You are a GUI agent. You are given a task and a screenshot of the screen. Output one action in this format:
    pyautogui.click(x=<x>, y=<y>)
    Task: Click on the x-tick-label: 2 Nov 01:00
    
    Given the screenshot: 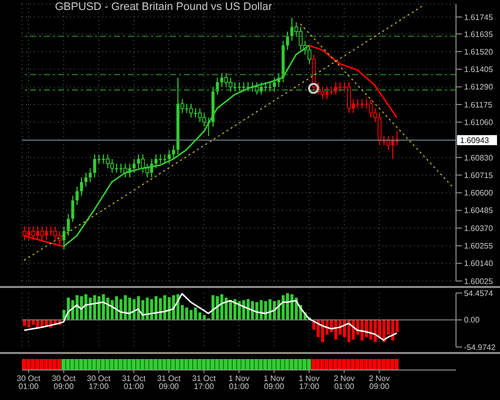 What is the action you would take?
    pyautogui.click(x=344, y=382)
    